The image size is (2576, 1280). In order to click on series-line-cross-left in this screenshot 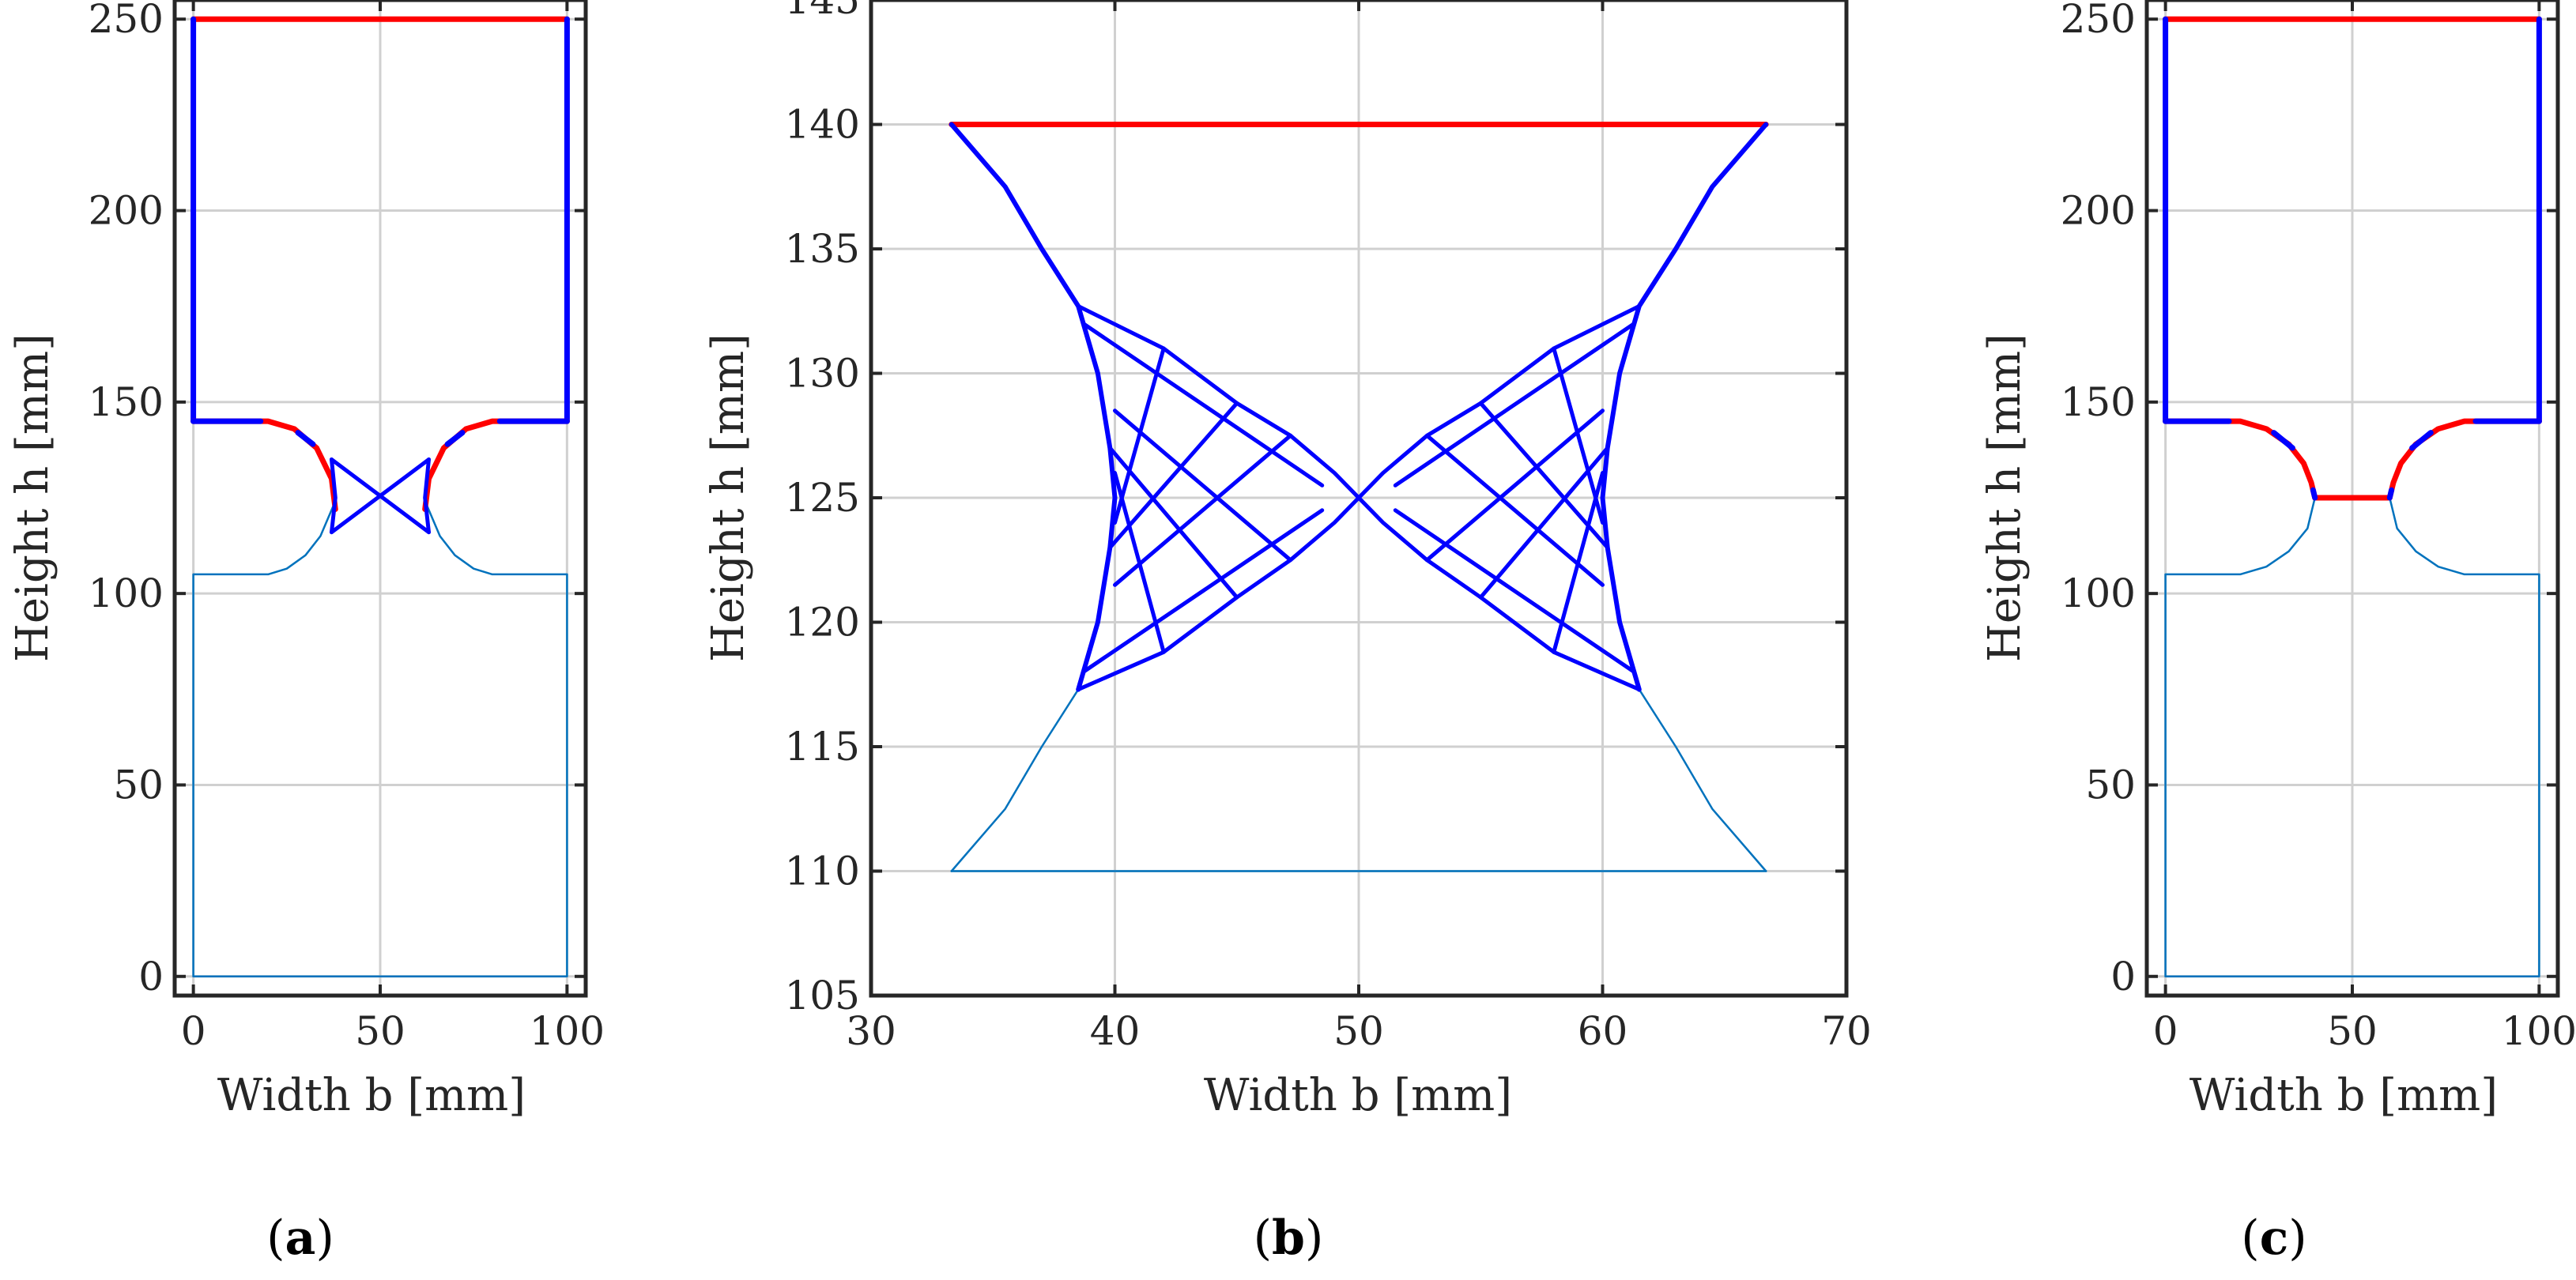, I will do `click(334, 496)`.